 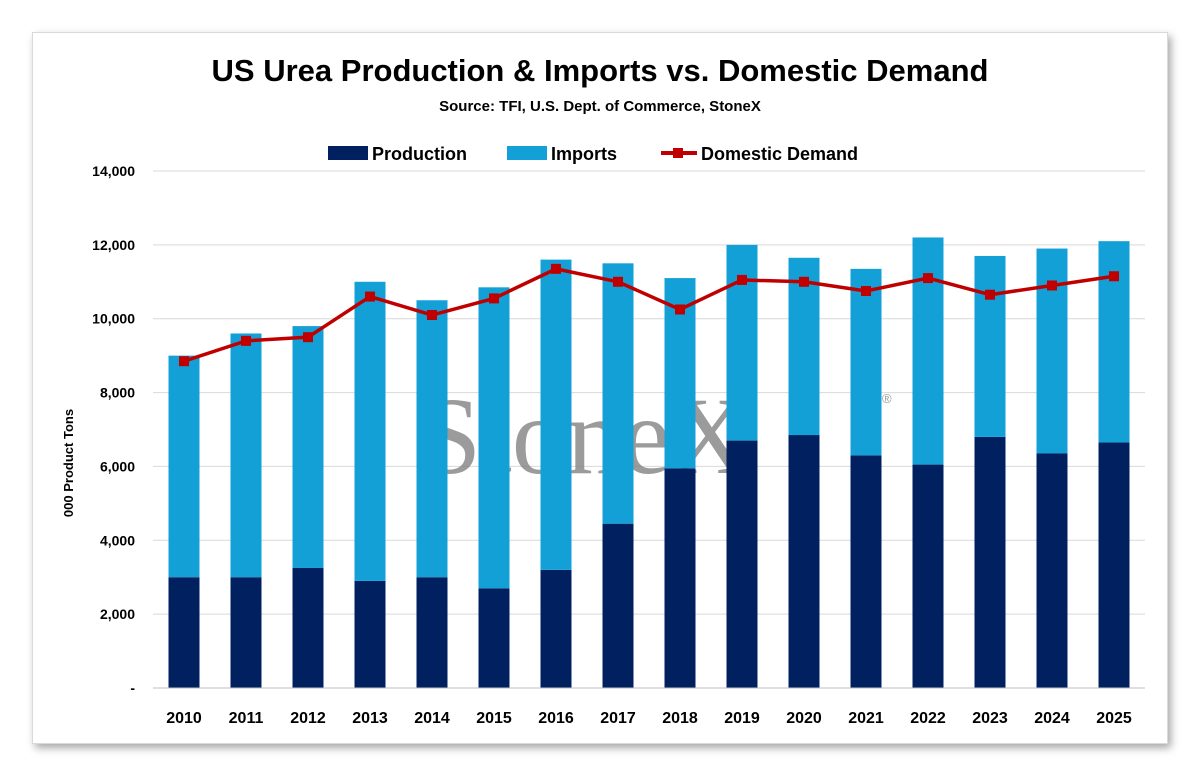 I want to click on x-tick-label: 2024, so click(x=1052, y=718).